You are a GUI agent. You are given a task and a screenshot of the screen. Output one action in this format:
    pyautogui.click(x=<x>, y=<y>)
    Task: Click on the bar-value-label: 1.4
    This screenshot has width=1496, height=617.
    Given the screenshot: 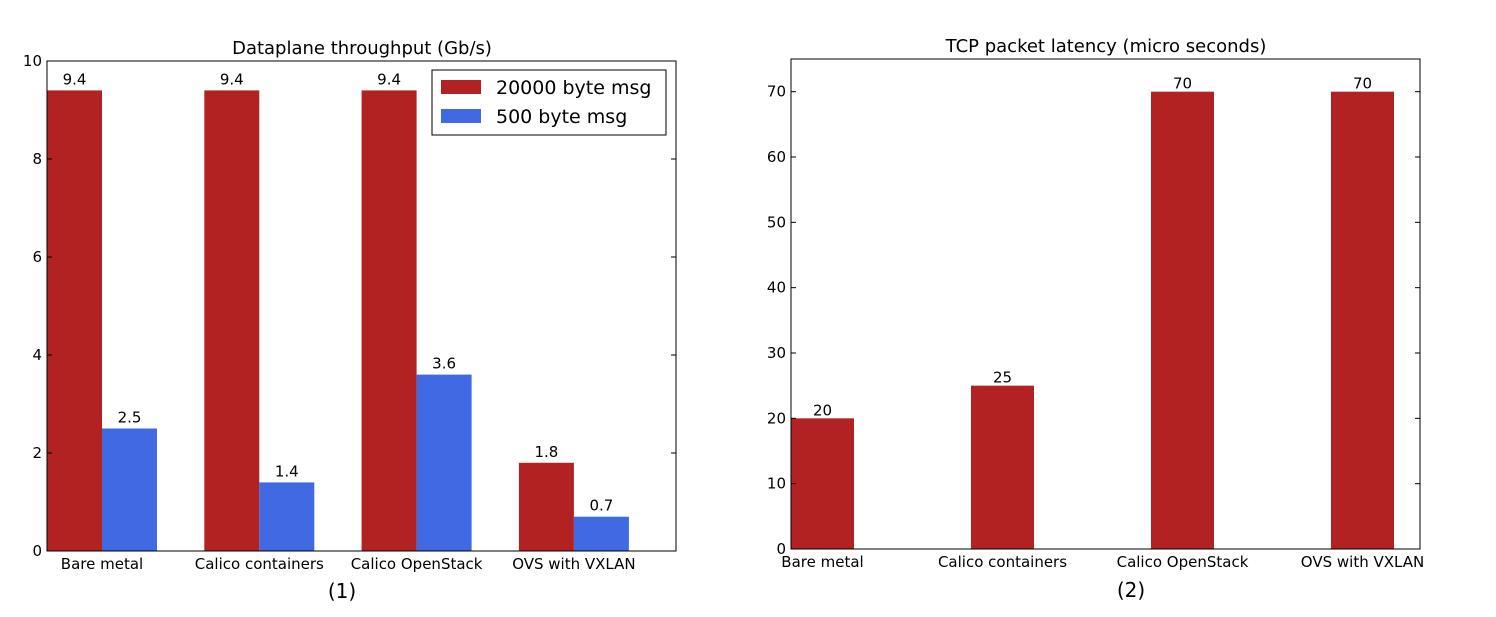 What is the action you would take?
    pyautogui.click(x=287, y=471)
    